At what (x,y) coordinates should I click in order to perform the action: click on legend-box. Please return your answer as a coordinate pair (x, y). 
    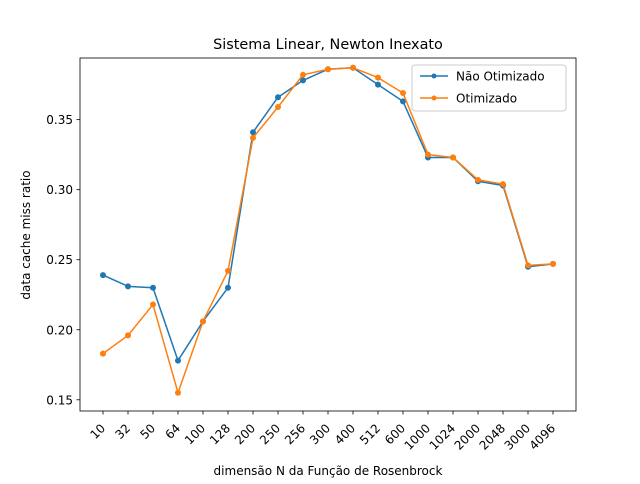
    Looking at the image, I should click on (489, 88).